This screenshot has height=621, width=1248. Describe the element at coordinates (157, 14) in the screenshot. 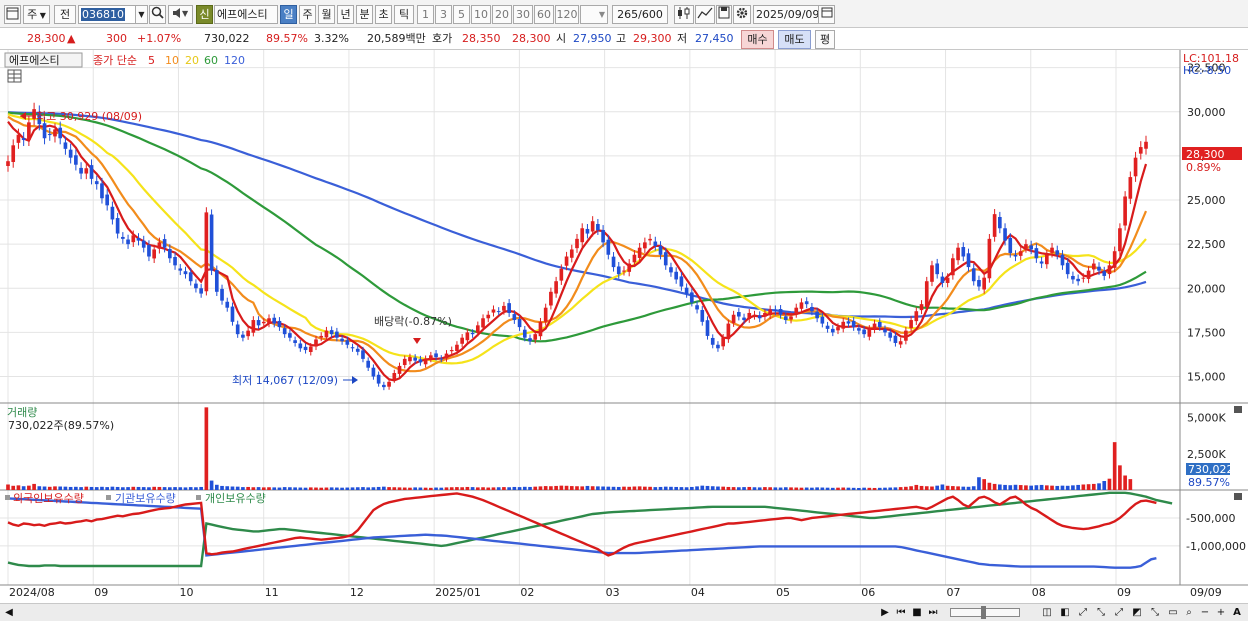

I see `search-icon` at that location.